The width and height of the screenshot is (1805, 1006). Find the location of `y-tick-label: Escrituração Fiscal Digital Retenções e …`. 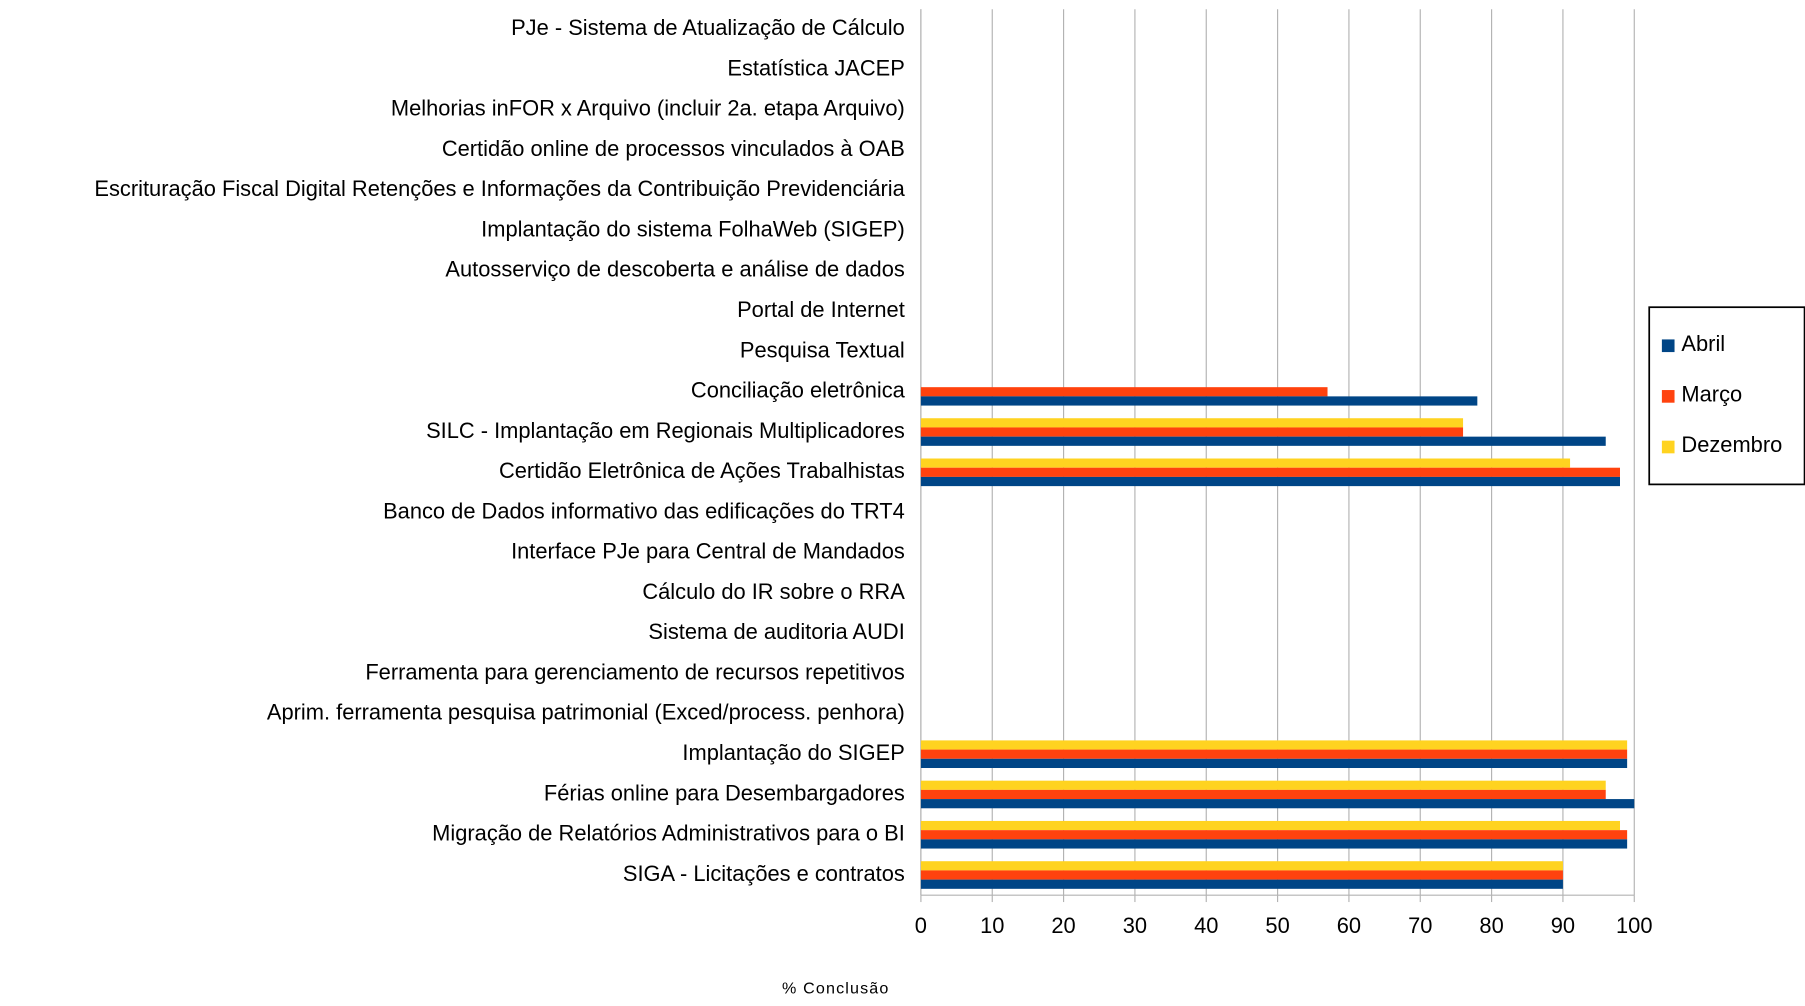

y-tick-label: Escrituração Fiscal Digital Retenções e … is located at coordinates (499, 188).